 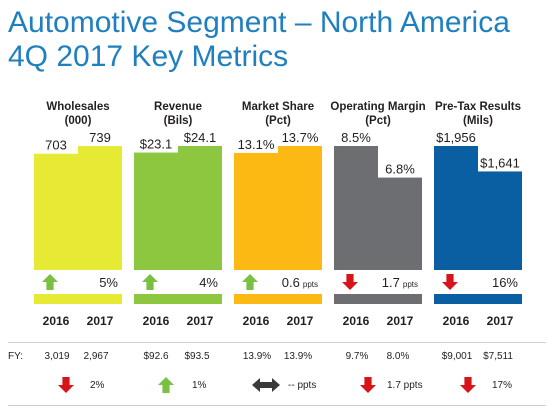 What do you see at coordinates (378, 217) in the screenshot?
I see `operating-margin-chart: 8.5% 6.8% 1.7 ppts` at bounding box center [378, 217].